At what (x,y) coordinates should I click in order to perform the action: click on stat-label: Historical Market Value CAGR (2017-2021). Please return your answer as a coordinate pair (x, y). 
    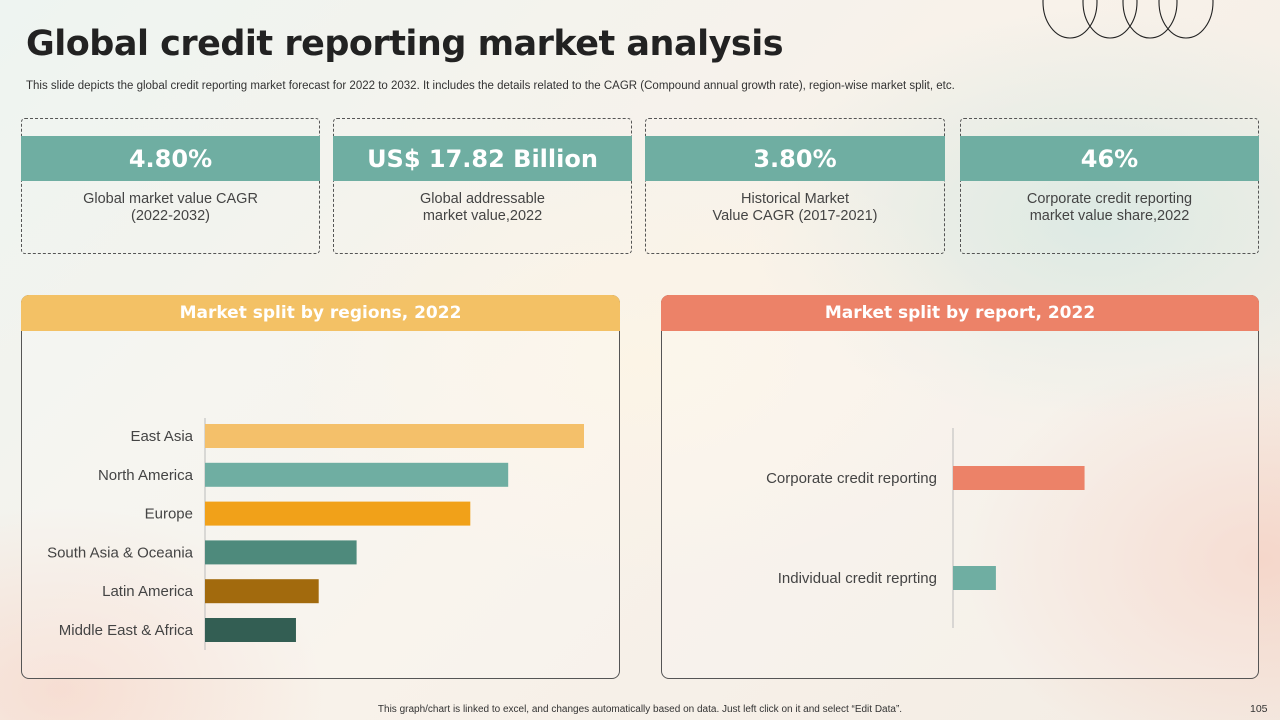
    Looking at the image, I should click on (795, 207).